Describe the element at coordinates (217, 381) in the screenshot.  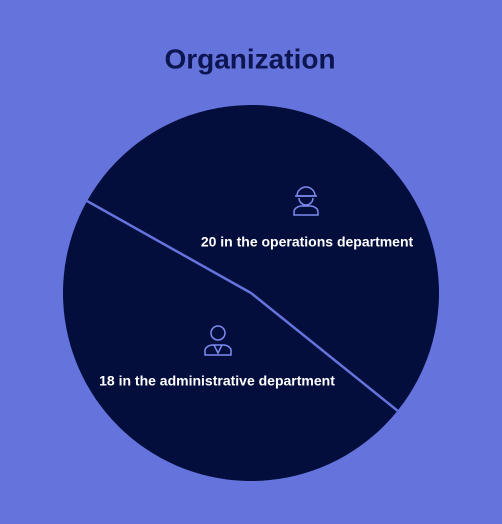
I see `slice-label: 18 in the administrative department` at that location.